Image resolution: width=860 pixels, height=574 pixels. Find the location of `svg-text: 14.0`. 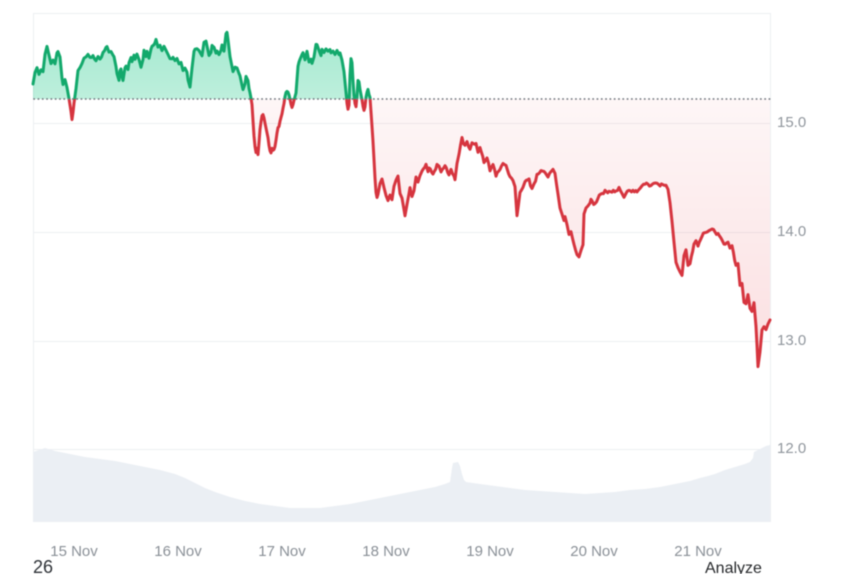

svg-text: 14.0 is located at coordinates (791, 231).